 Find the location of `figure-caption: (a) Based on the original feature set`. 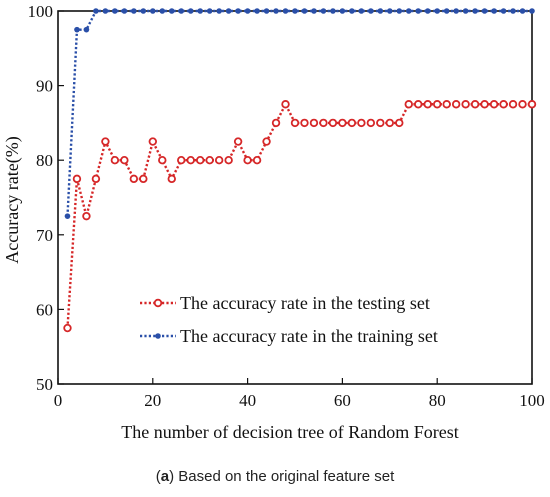

figure-caption: (a) Based on the original feature set is located at coordinates (275, 476).